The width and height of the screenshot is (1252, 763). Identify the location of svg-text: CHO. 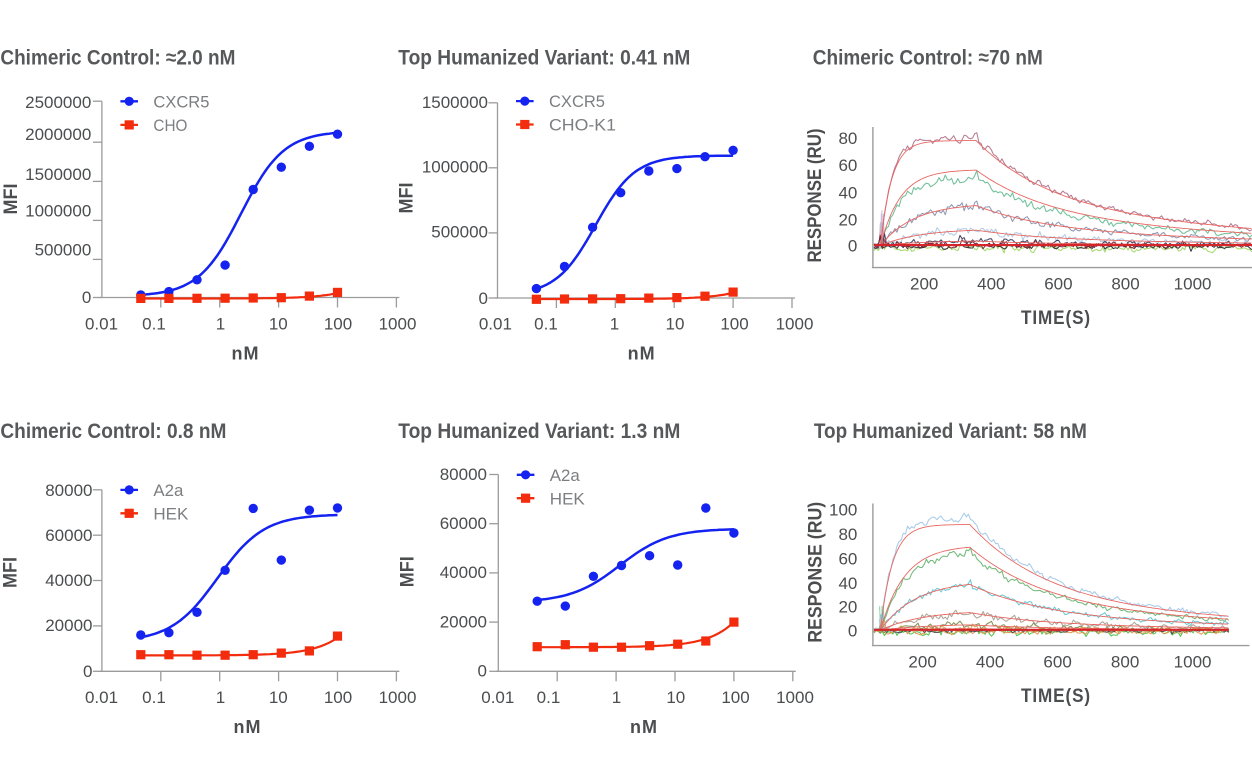
(170, 125).